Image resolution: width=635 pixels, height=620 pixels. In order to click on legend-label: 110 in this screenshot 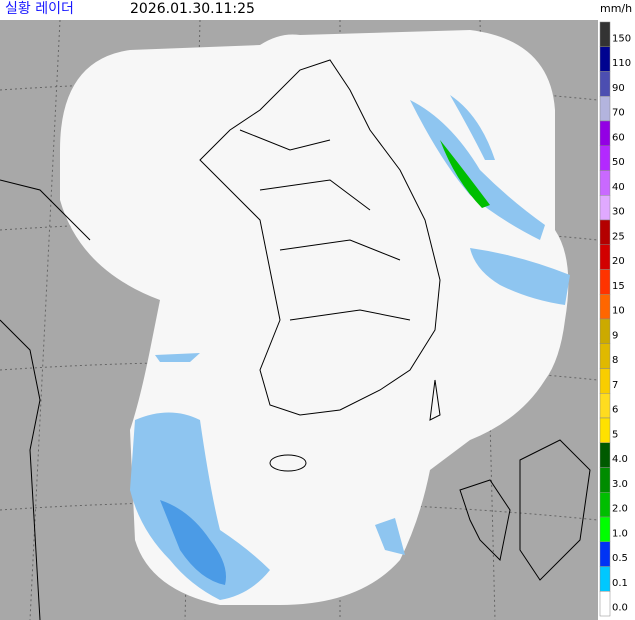, I will do `click(621, 63)`.